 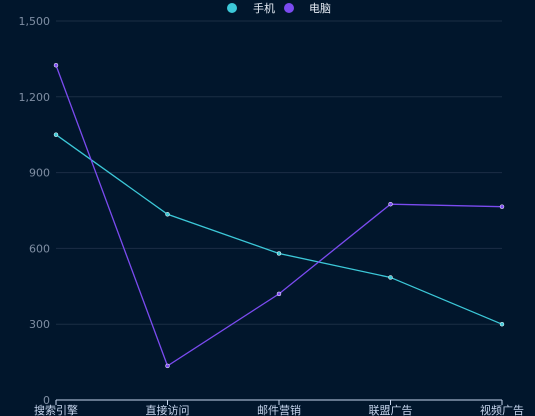 What do you see at coordinates (279, 8) in the screenshot?
I see `legend: 手机 电脑` at bounding box center [279, 8].